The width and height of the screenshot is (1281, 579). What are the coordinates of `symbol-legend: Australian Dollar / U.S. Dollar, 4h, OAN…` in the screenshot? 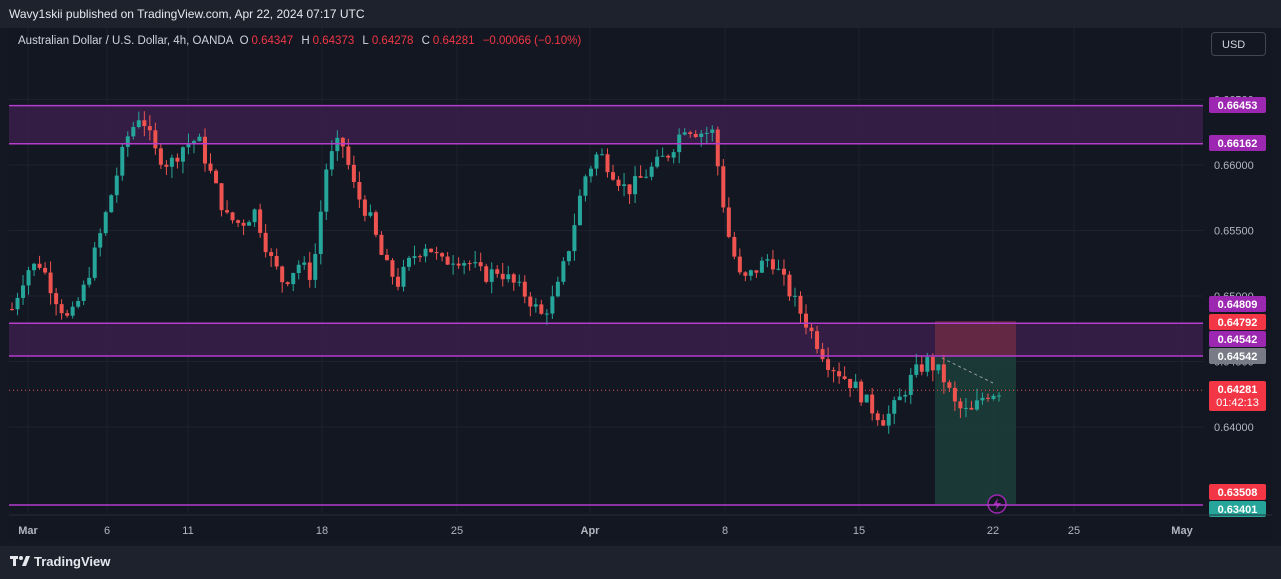 It's located at (302, 41).